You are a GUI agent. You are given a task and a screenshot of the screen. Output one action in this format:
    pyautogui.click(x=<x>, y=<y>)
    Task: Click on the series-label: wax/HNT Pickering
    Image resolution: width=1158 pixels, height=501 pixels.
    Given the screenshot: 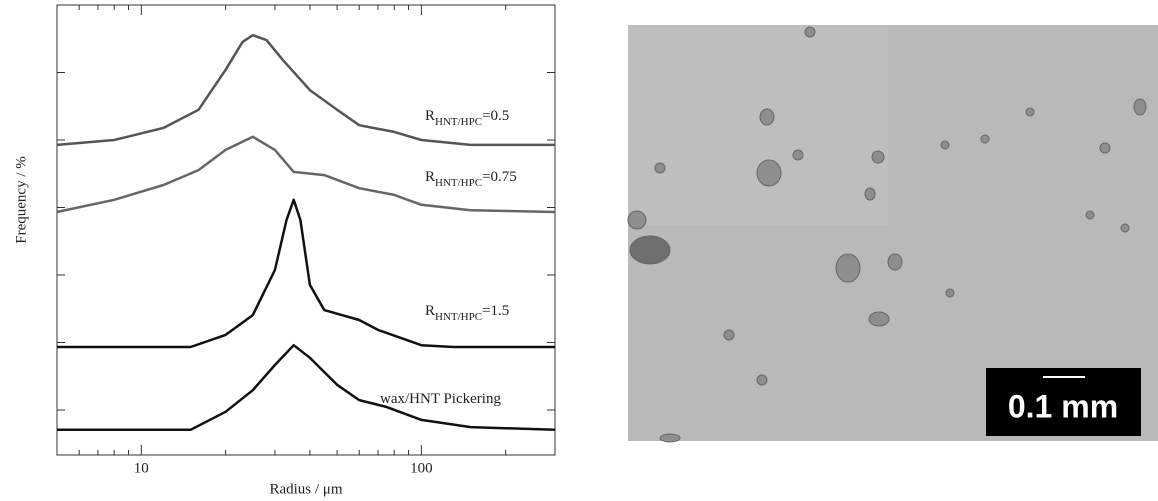 What is the action you would take?
    pyautogui.click(x=440, y=399)
    